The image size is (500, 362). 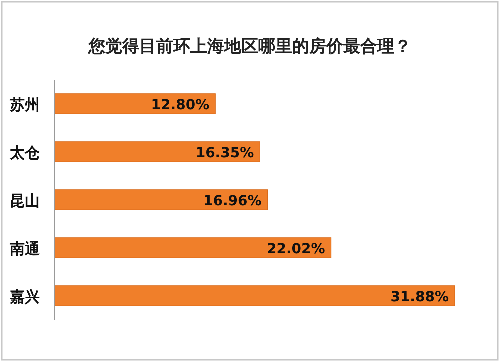 What do you see at coordinates (296, 250) in the screenshot?
I see `data-label: 22.02%` at bounding box center [296, 250].